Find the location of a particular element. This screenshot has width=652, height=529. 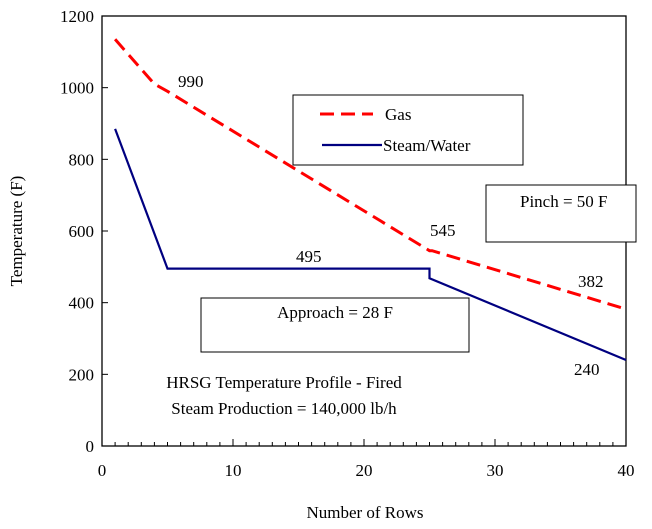

y-tick-label: 200 is located at coordinates (82, 374).